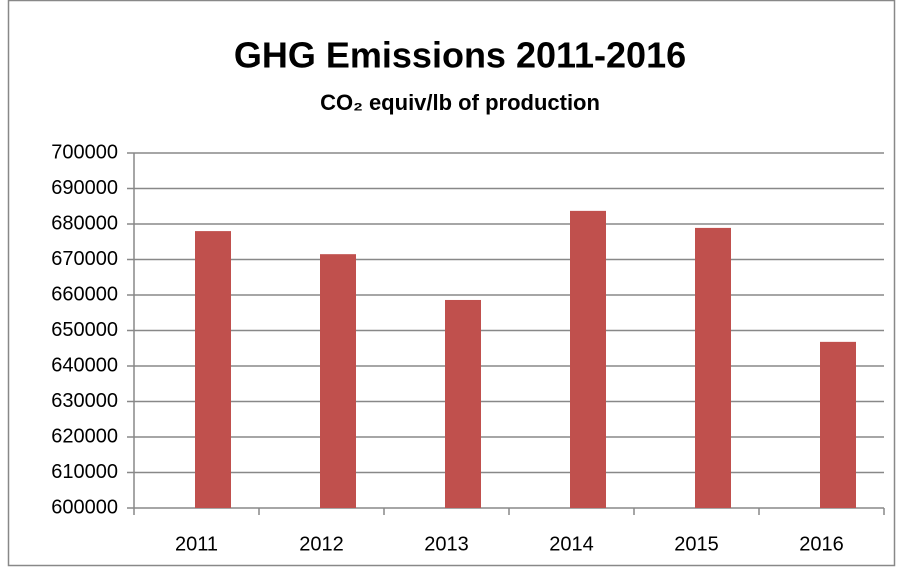 The height and width of the screenshot is (573, 904). What do you see at coordinates (84, 259) in the screenshot?
I see `y-tick-label: 670000` at bounding box center [84, 259].